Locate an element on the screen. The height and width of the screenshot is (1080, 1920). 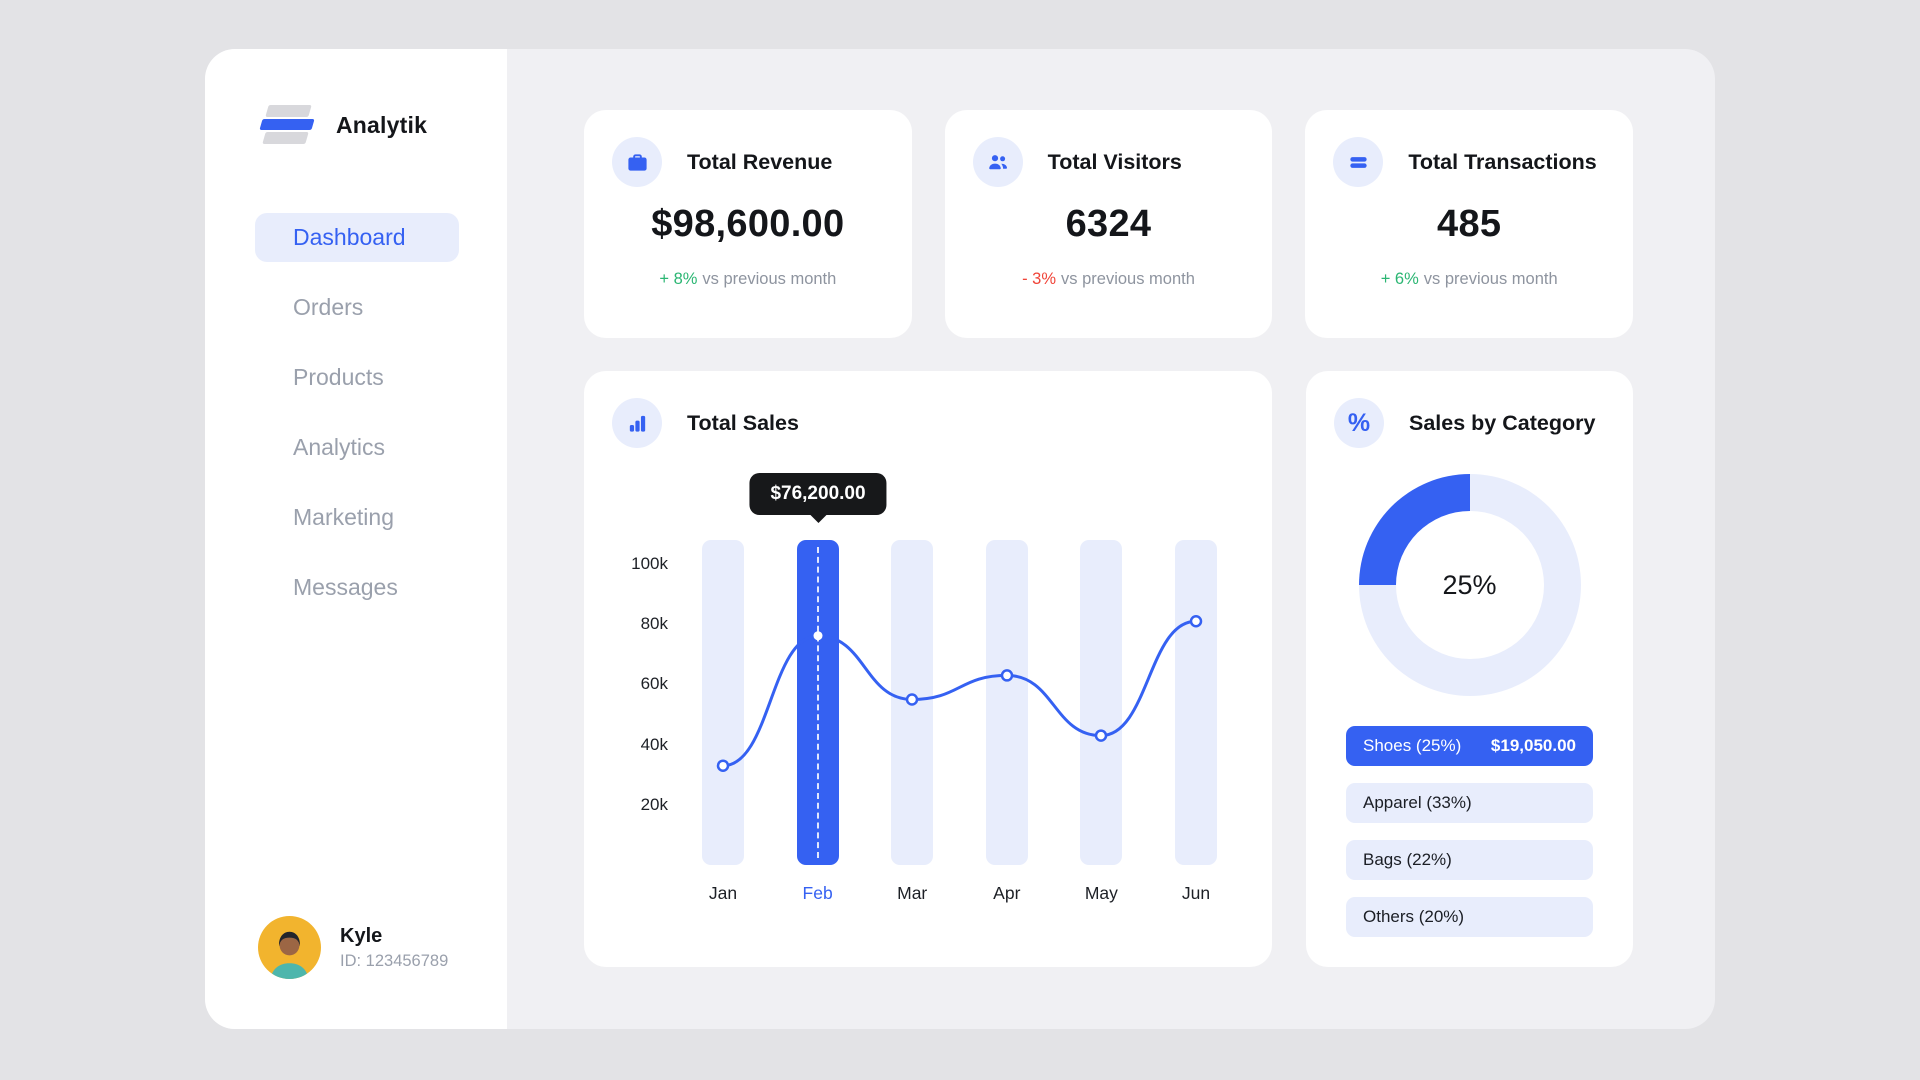
logo-bar-bottom is located at coordinates (285, 138).